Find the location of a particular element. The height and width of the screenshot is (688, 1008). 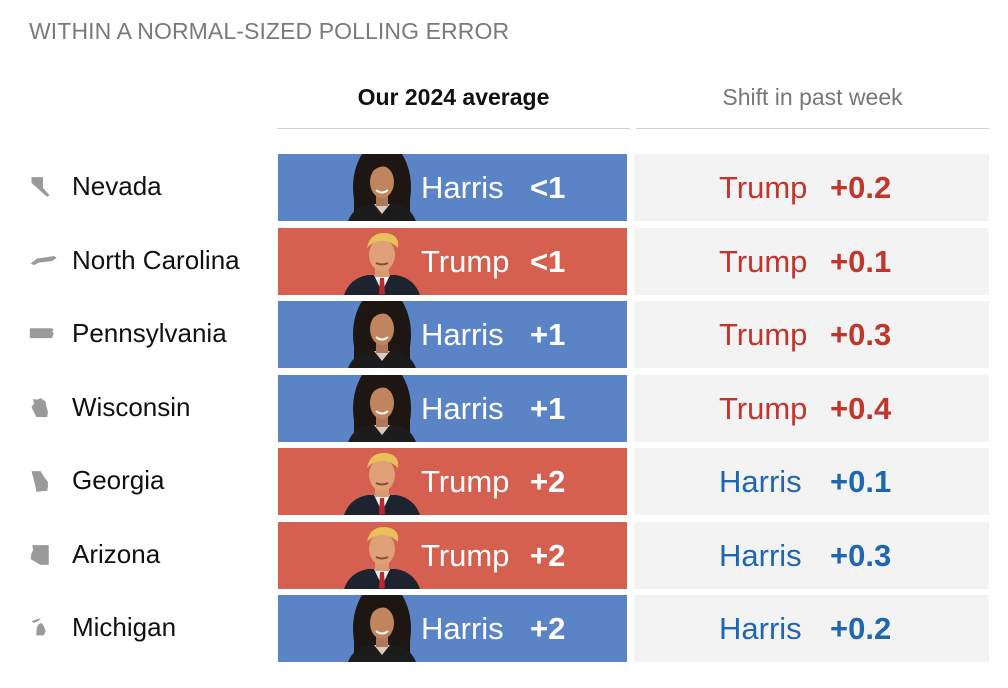

average-cell: Harris +2 is located at coordinates (452, 628).